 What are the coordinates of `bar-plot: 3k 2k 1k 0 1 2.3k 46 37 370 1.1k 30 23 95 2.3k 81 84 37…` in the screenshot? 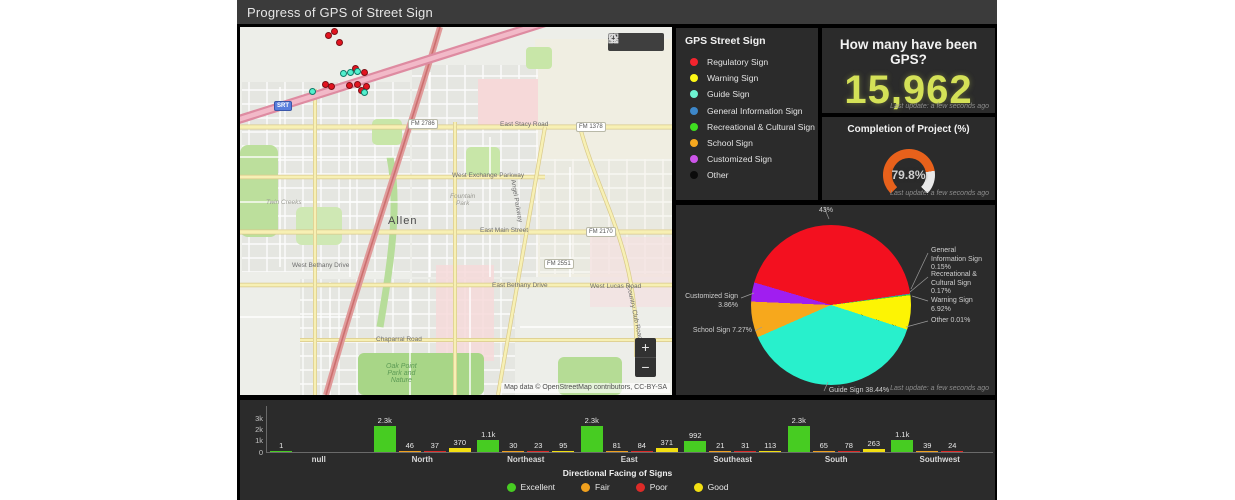 It's located at (618, 431).